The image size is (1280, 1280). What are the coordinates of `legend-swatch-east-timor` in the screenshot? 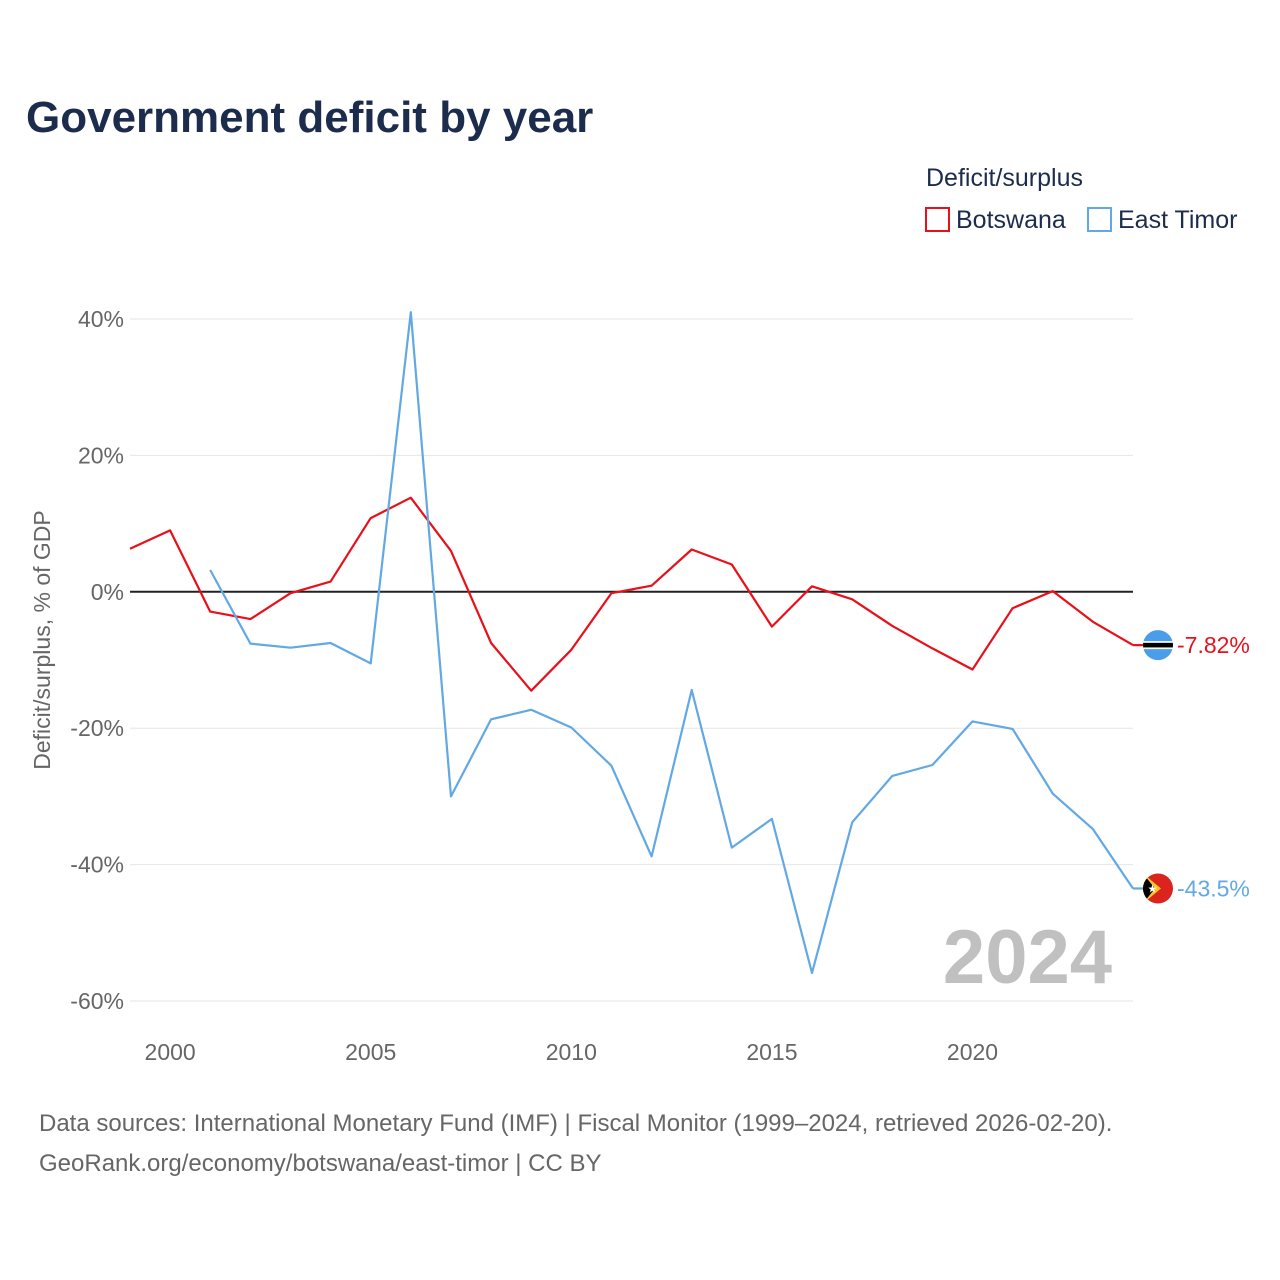 It's located at (1099, 219).